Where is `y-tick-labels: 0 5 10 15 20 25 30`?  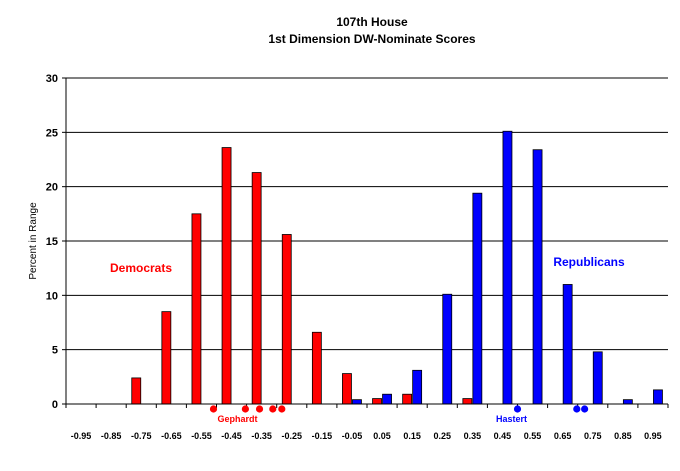
y-tick-labels: 0 5 10 15 20 25 30 is located at coordinates (52, 242).